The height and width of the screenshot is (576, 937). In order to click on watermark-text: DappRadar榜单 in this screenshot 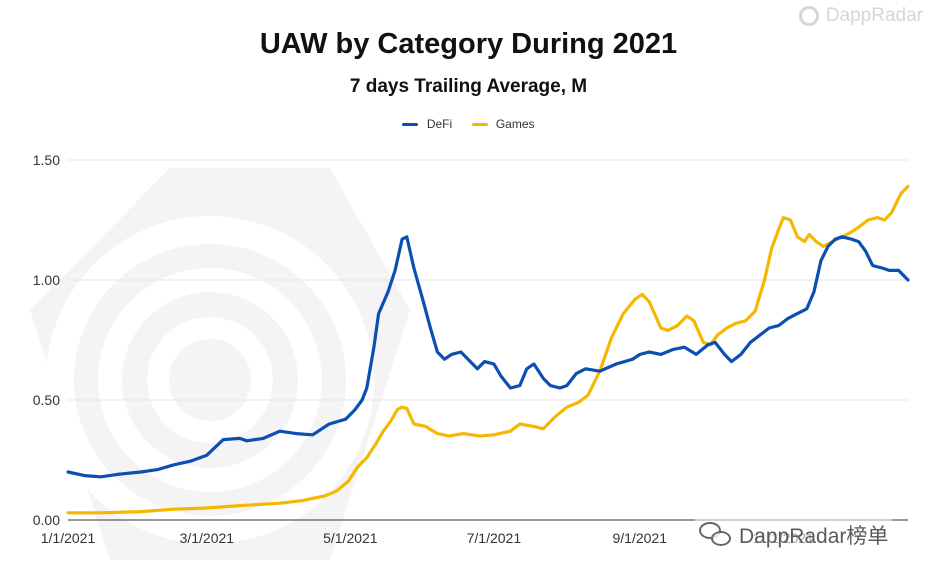, I will do `click(814, 536)`.